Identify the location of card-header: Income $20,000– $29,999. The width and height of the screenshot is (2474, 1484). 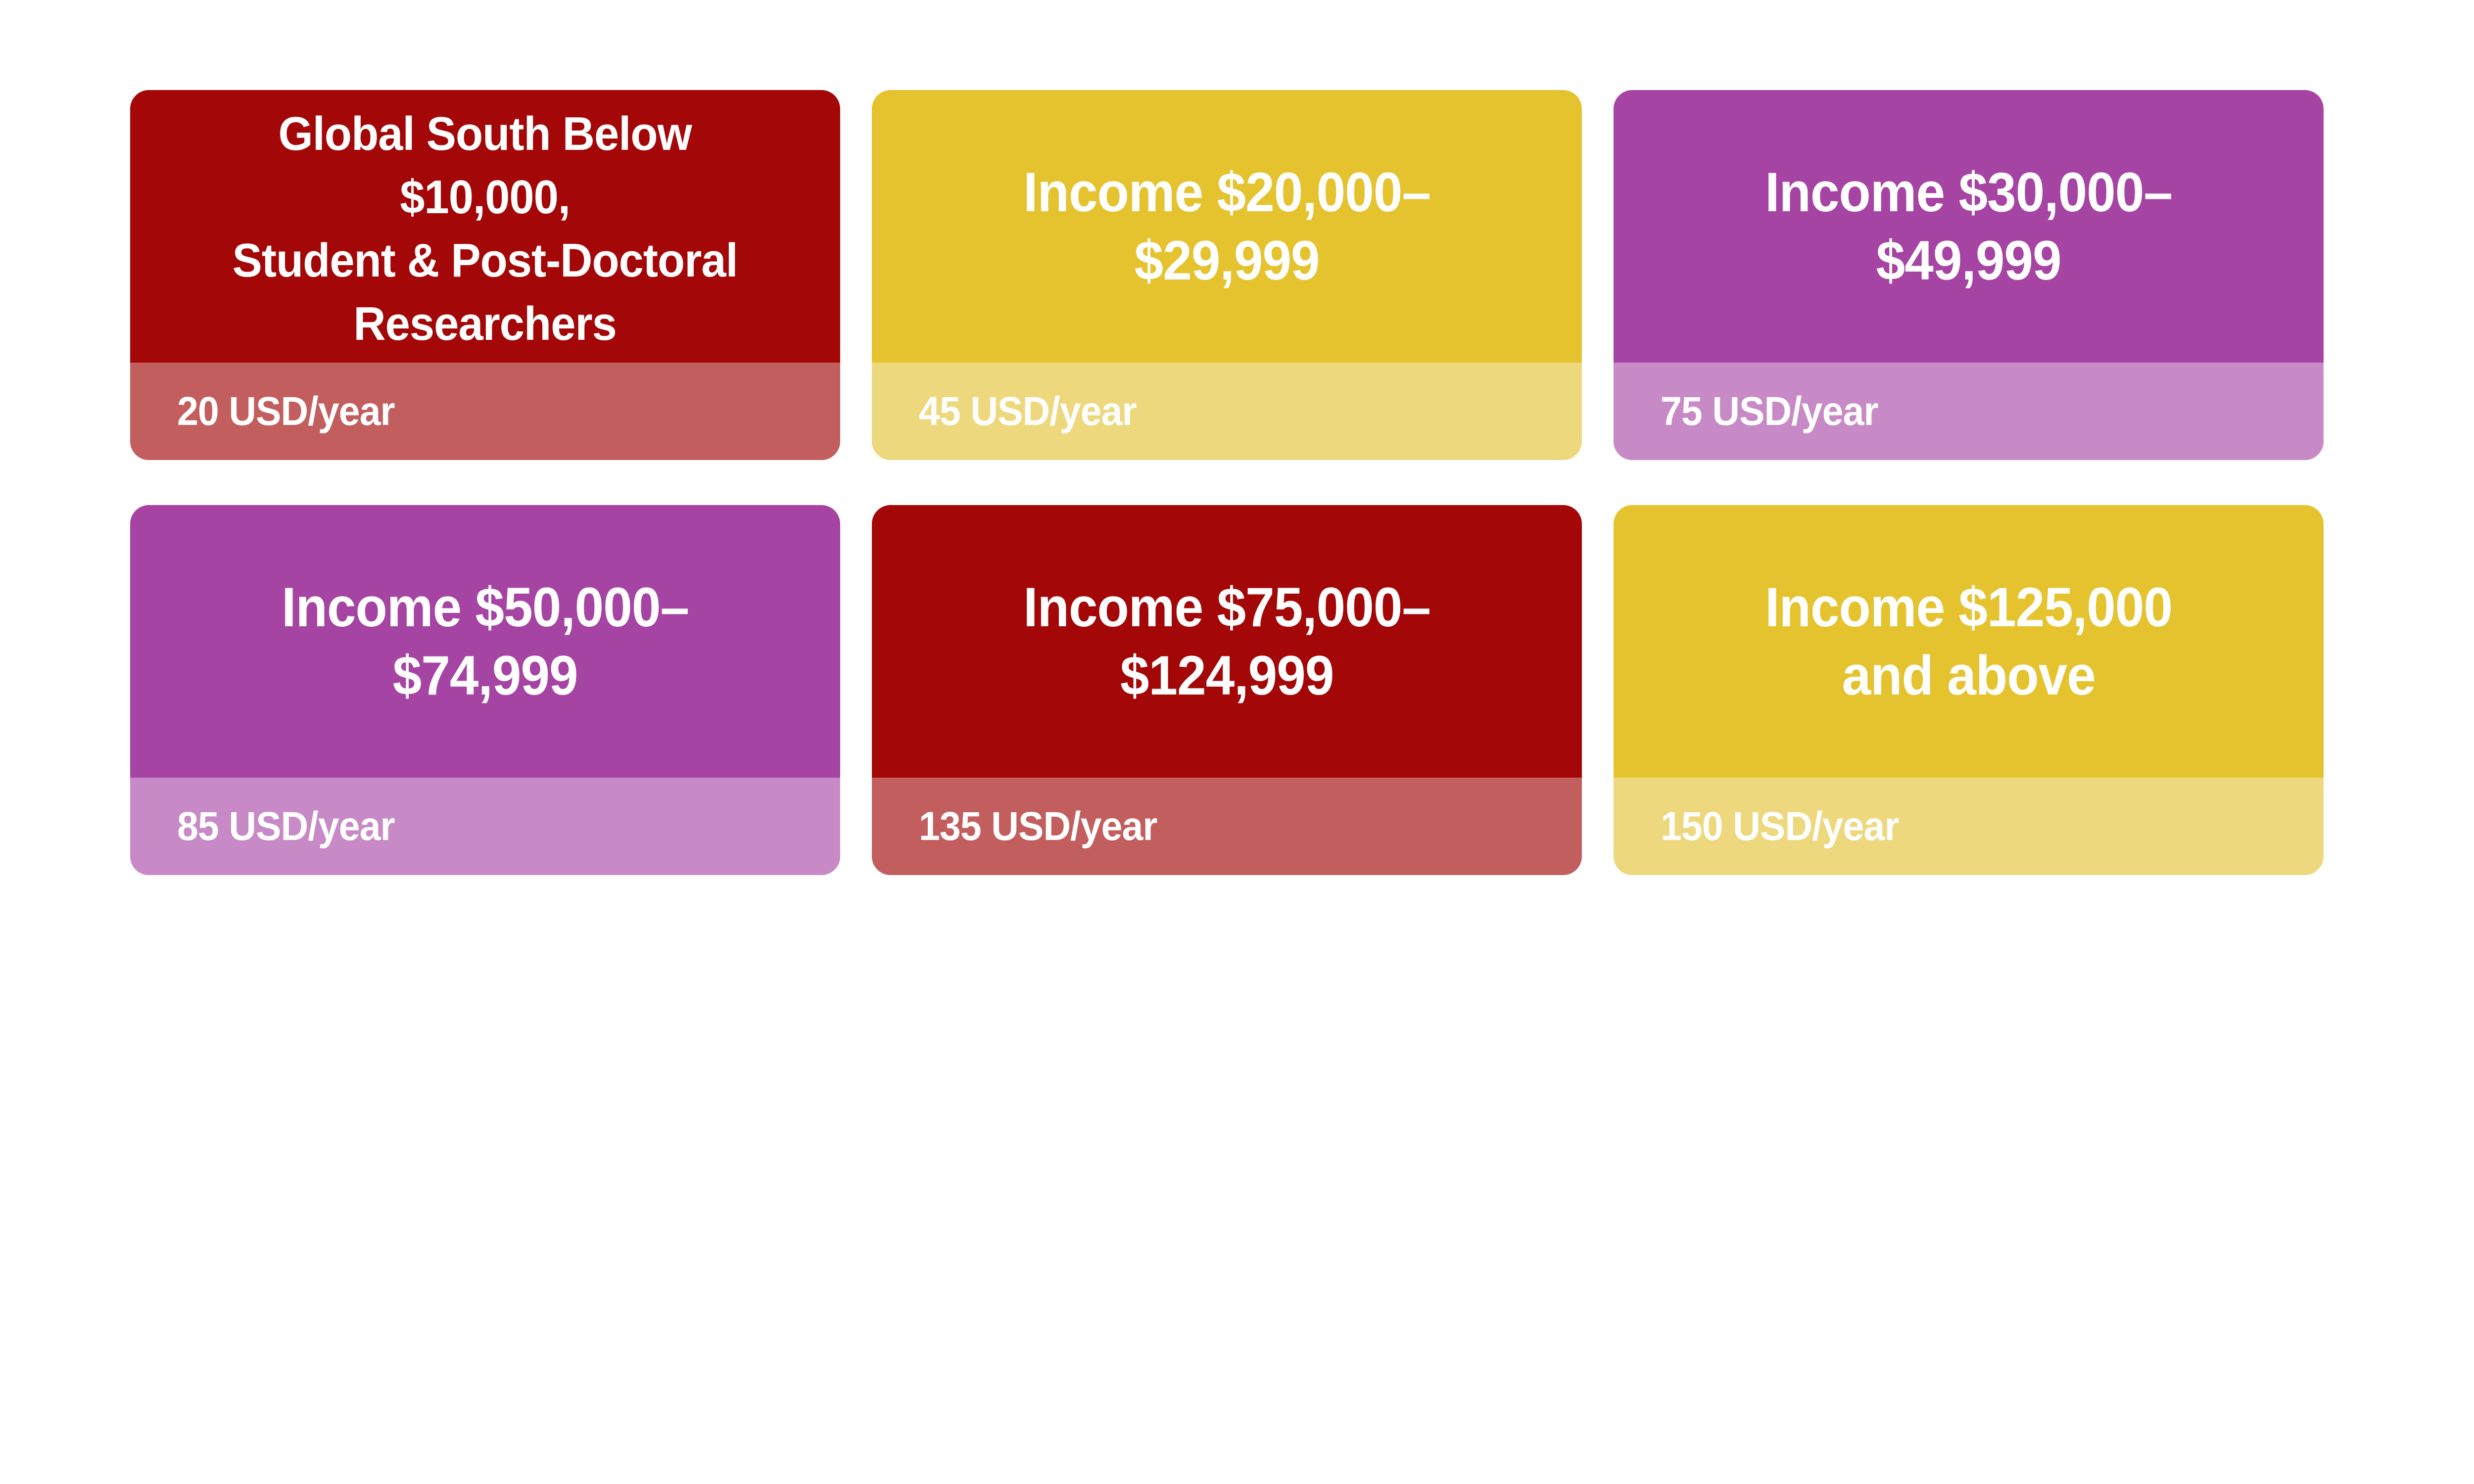
(1227, 226).